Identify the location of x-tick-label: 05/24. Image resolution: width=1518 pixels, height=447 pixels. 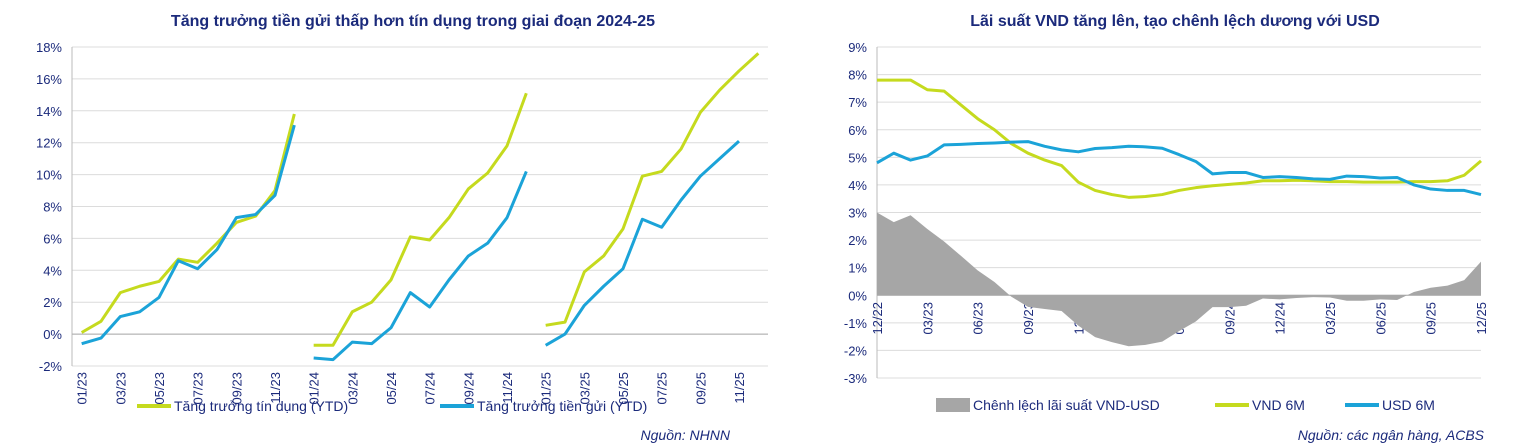
(391, 388).